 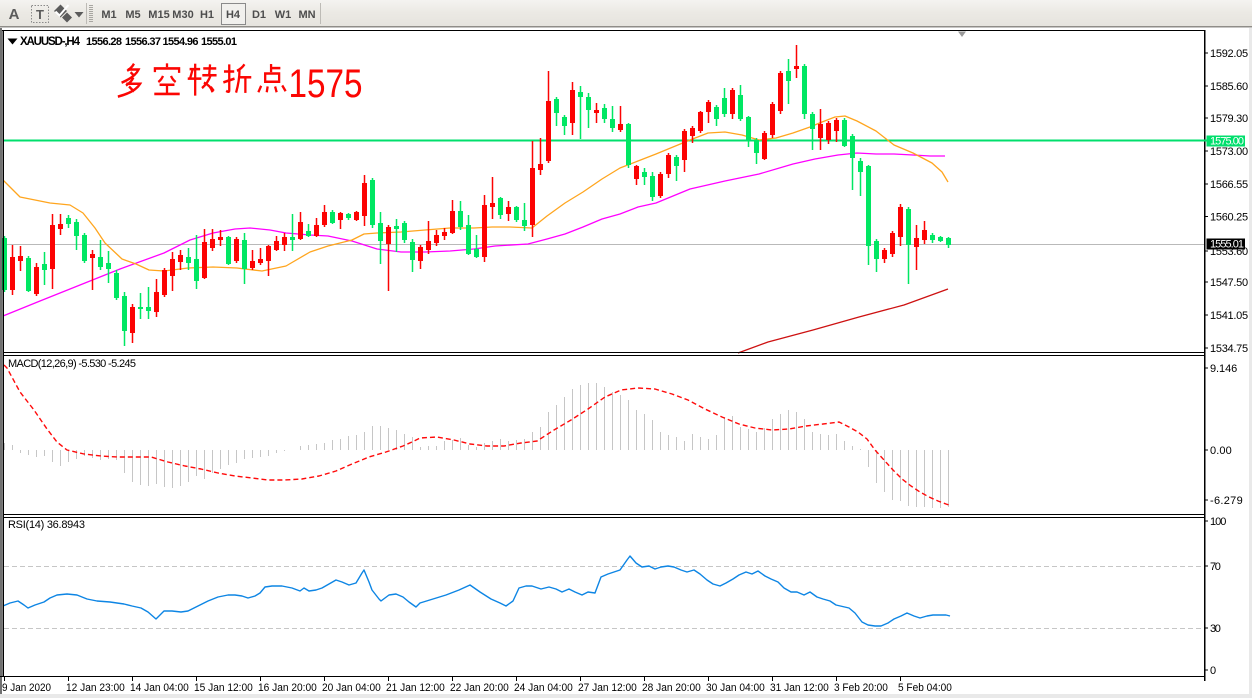 I want to click on svg-text: 1541.05, so click(x=1229, y=316).